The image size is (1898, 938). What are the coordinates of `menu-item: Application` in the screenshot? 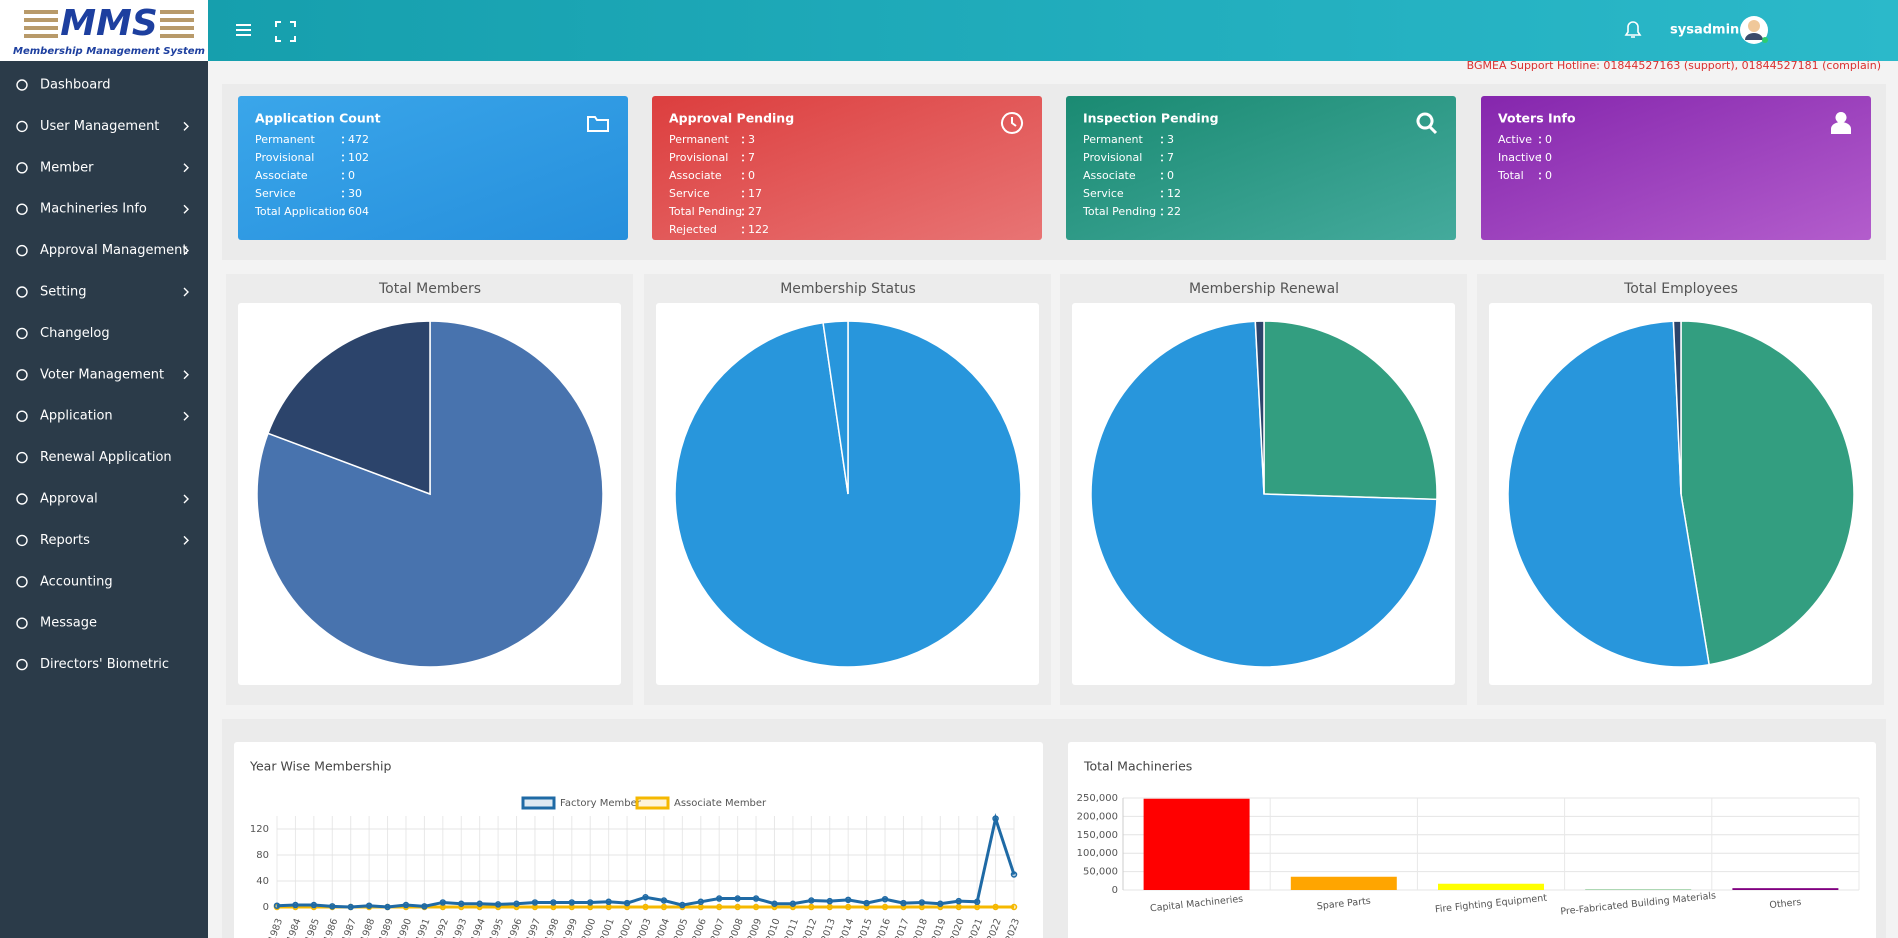 It's located at (102, 416).